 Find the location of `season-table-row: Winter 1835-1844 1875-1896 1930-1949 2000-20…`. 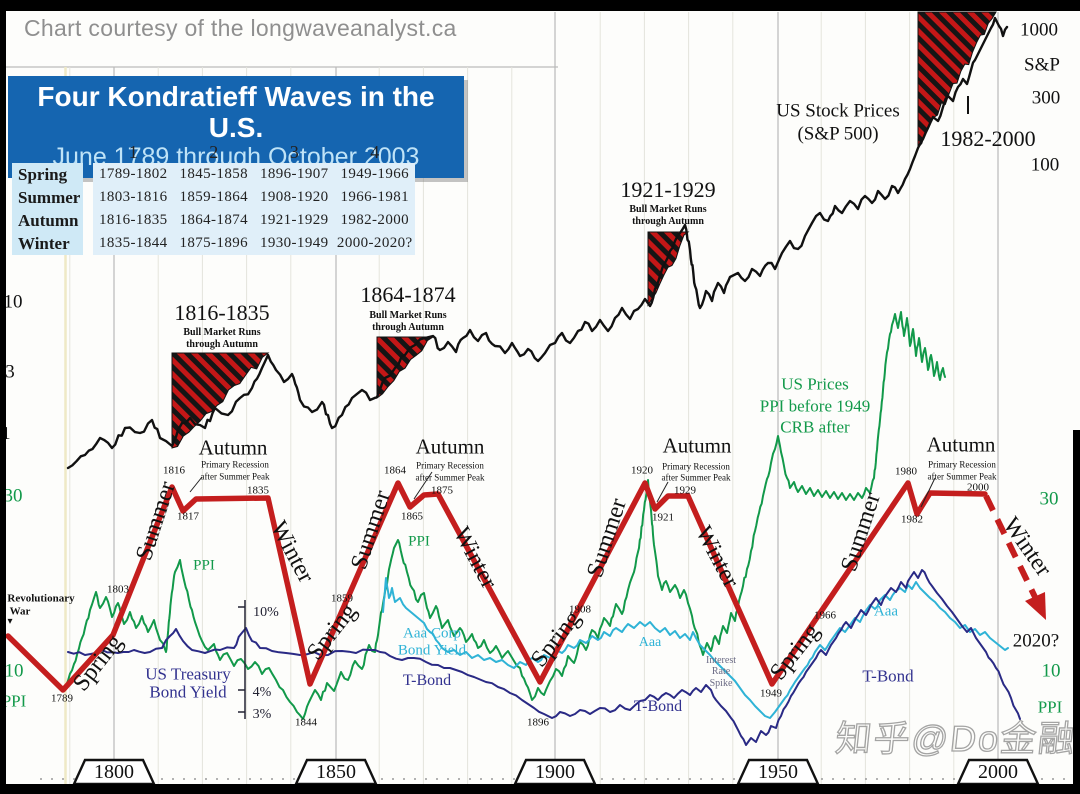

season-table-row: Winter 1835-1844 1875-1896 1930-1949 2000-20… is located at coordinates (213, 243).